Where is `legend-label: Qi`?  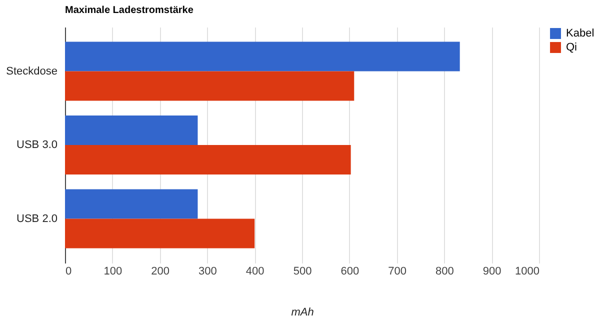 legend-label: Qi is located at coordinates (571, 48).